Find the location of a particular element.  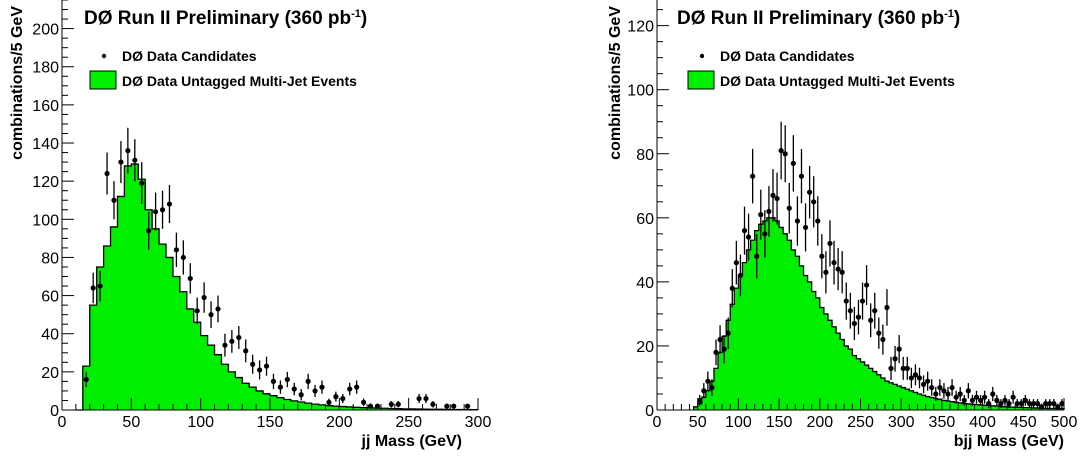

bjj-x-tick-label: 450 is located at coordinates (1023, 422).